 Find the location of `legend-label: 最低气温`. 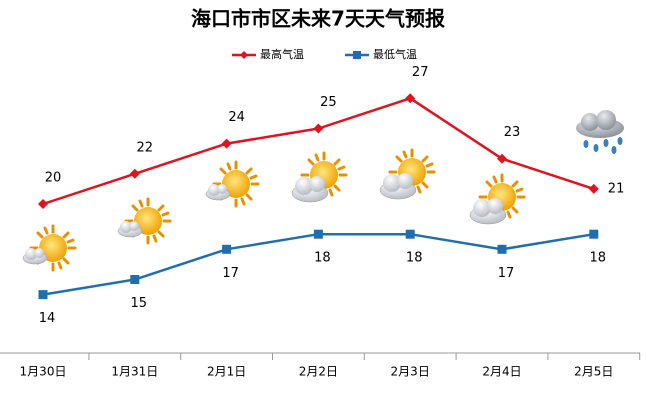

legend-label: 最低气温 is located at coordinates (395, 54).